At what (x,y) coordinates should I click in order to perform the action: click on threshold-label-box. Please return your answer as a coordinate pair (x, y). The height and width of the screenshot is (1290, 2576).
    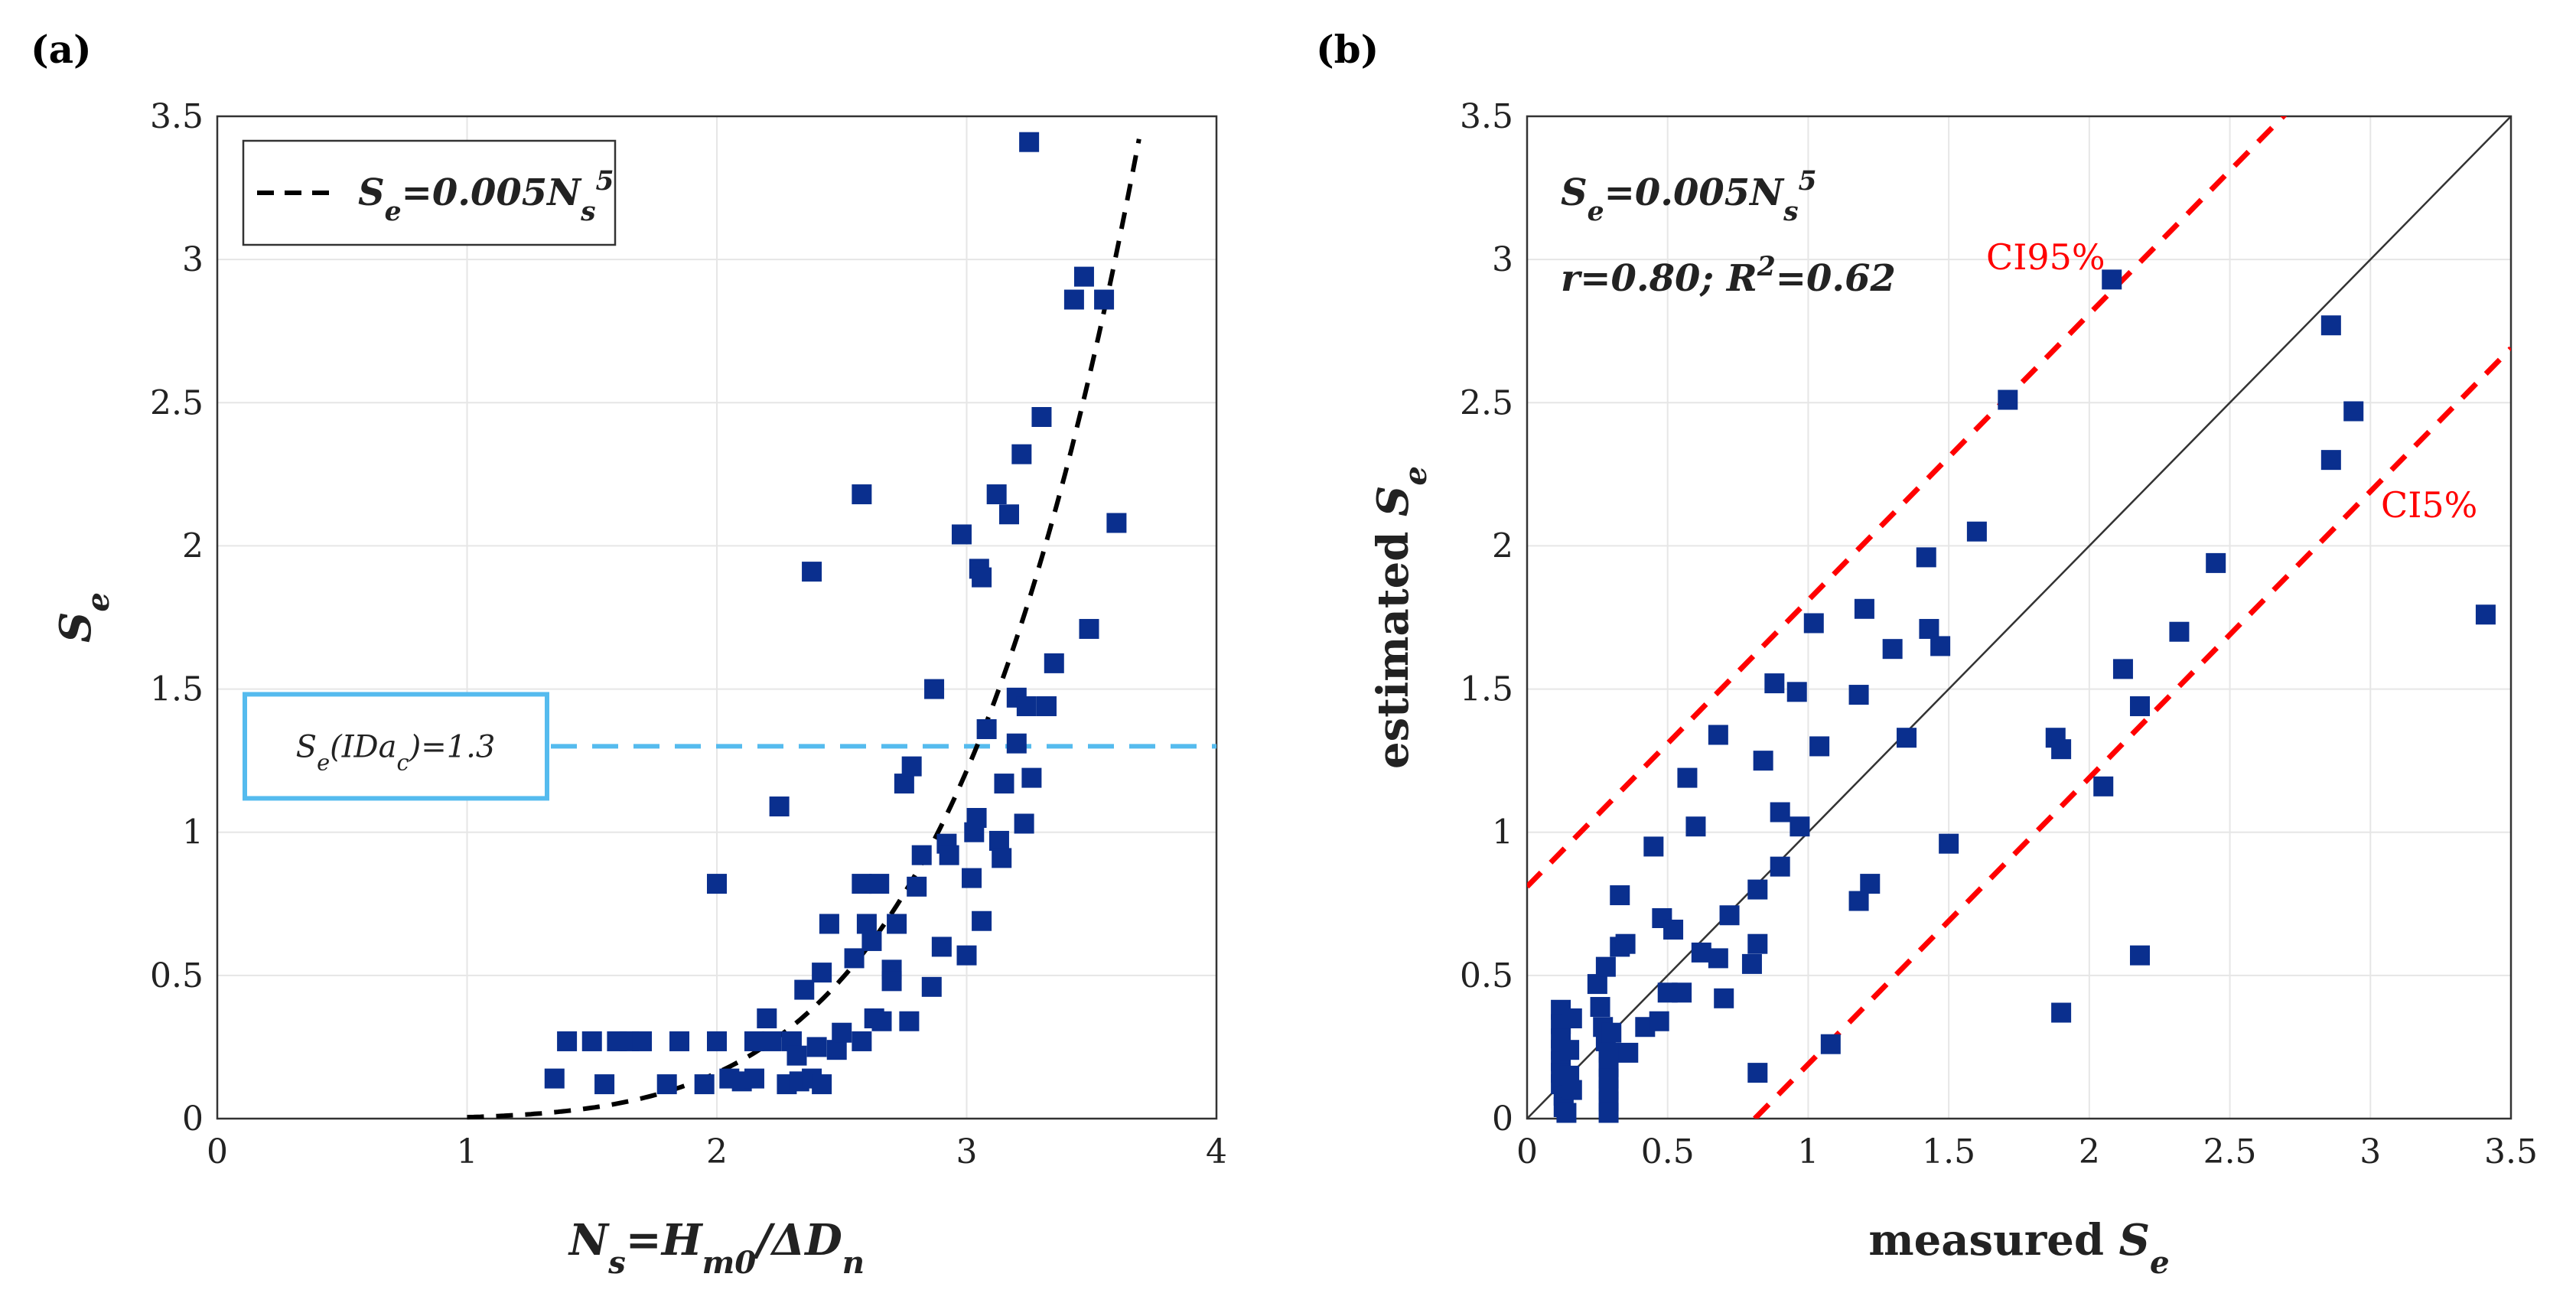
    Looking at the image, I should click on (396, 746).